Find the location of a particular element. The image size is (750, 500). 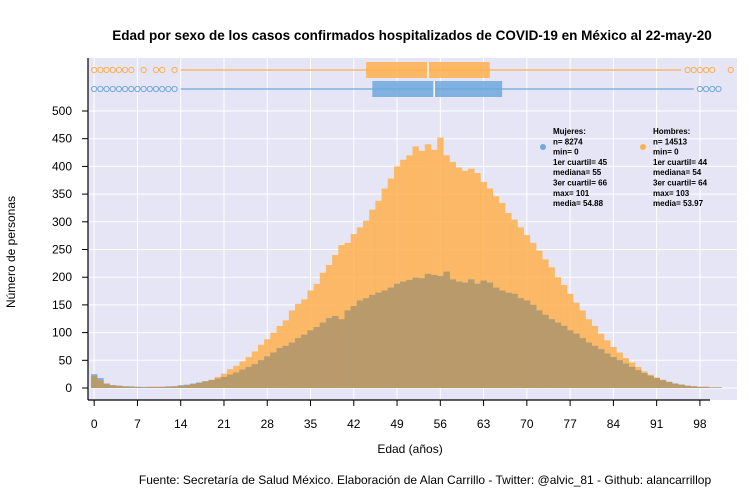

legend-stat-line: 3er cuartil= 64 is located at coordinates (680, 183).